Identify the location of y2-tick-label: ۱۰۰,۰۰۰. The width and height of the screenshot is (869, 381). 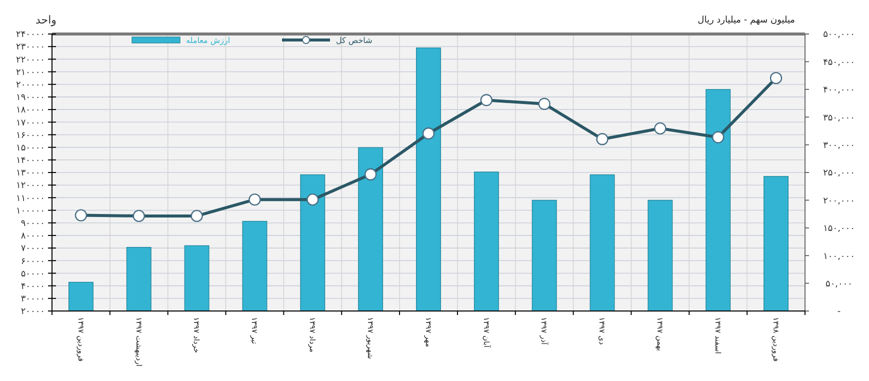
(839, 257).